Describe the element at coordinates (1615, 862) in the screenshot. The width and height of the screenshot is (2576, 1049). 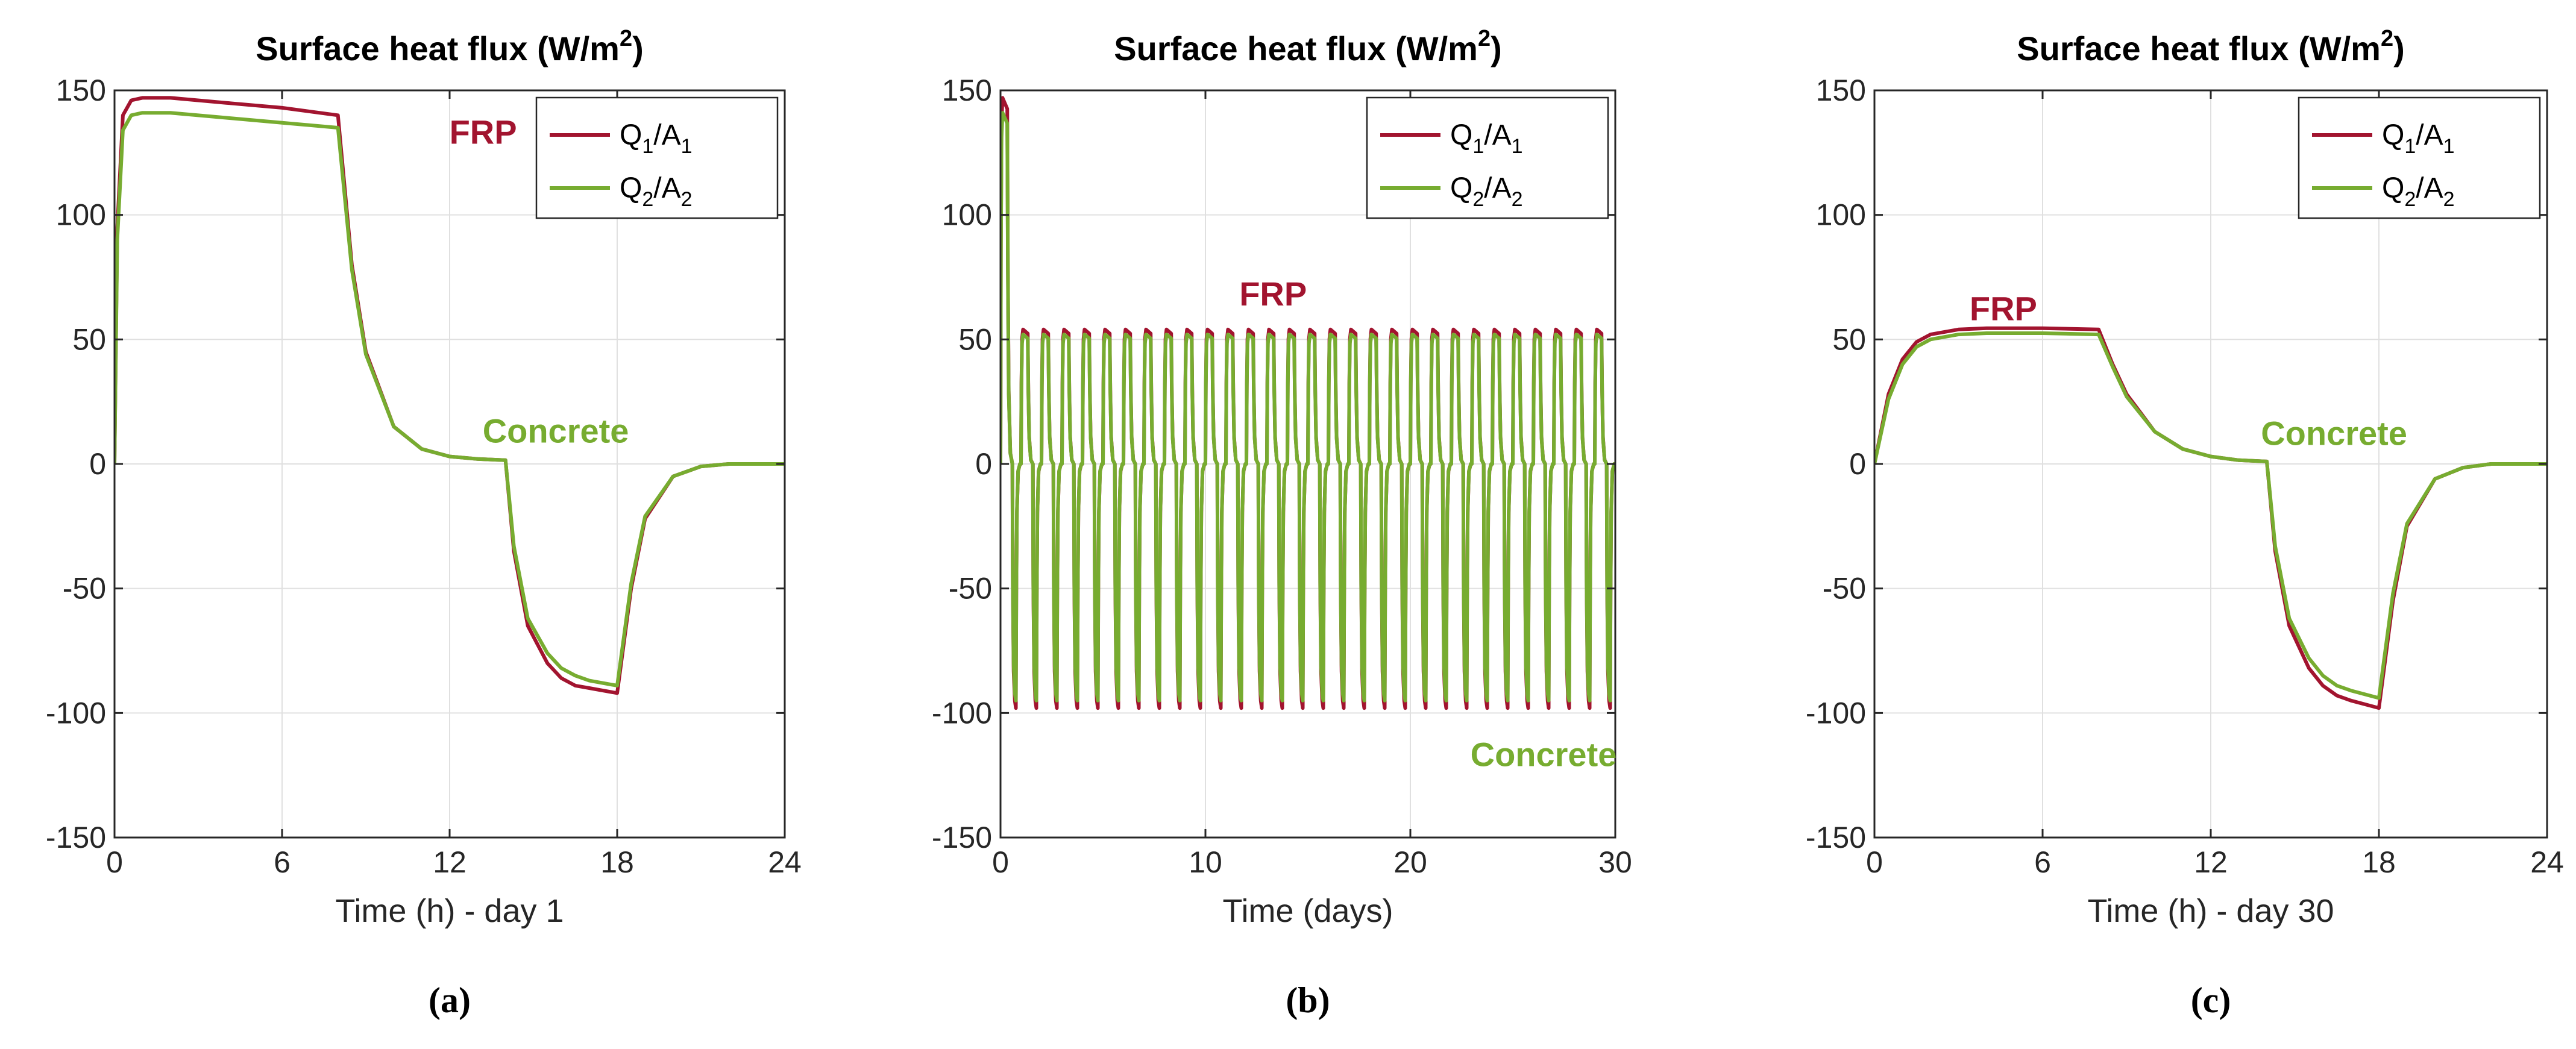
I see `x-tick-label: 30` at that location.